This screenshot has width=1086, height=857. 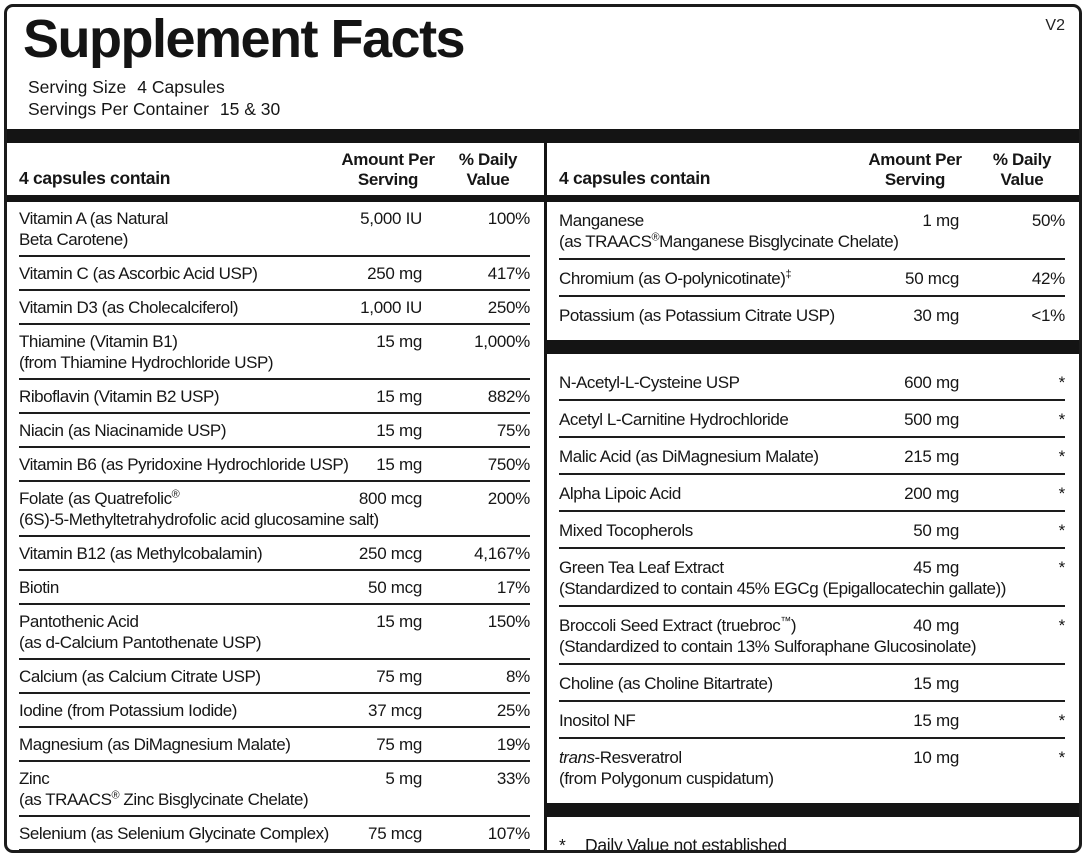 I want to click on table-row: Inositol NF 15 mg *, so click(x=812, y=721).